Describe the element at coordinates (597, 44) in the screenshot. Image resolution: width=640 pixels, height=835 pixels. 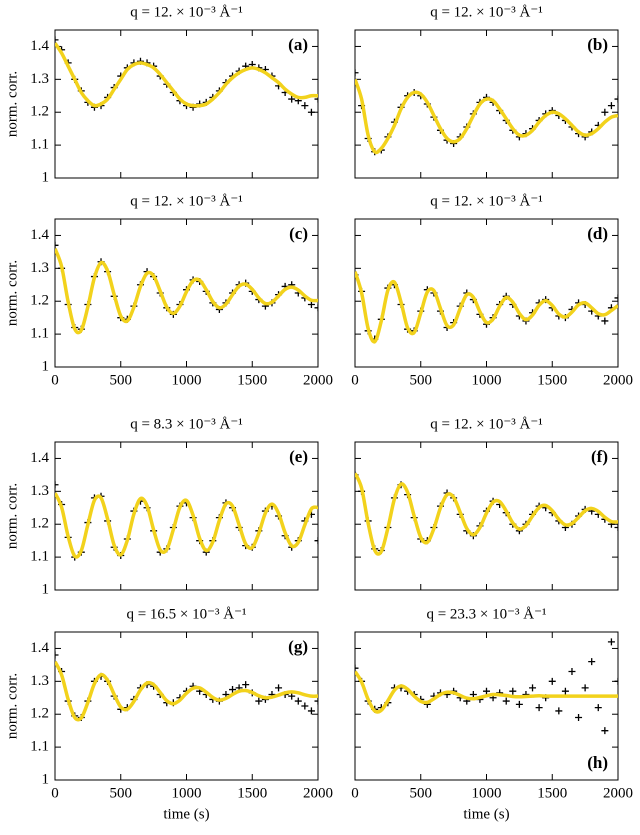
I see `panel-label: (b)` at that location.